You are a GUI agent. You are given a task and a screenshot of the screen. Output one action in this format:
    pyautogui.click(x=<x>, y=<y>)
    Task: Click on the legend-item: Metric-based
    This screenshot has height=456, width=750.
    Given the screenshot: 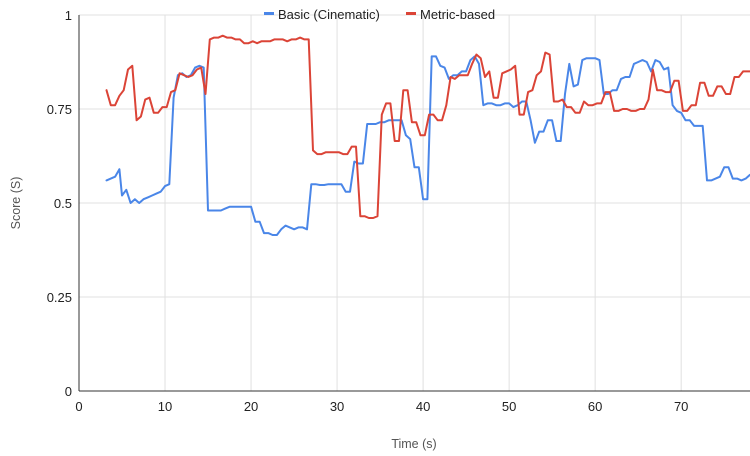 What is the action you would take?
    pyautogui.click(x=450, y=14)
    